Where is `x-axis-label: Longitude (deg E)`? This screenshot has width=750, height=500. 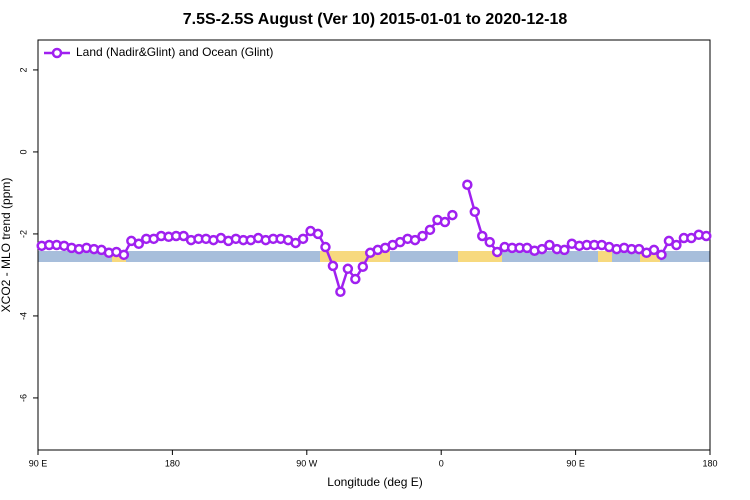 x-axis-label: Longitude (deg E) is located at coordinates (374, 482).